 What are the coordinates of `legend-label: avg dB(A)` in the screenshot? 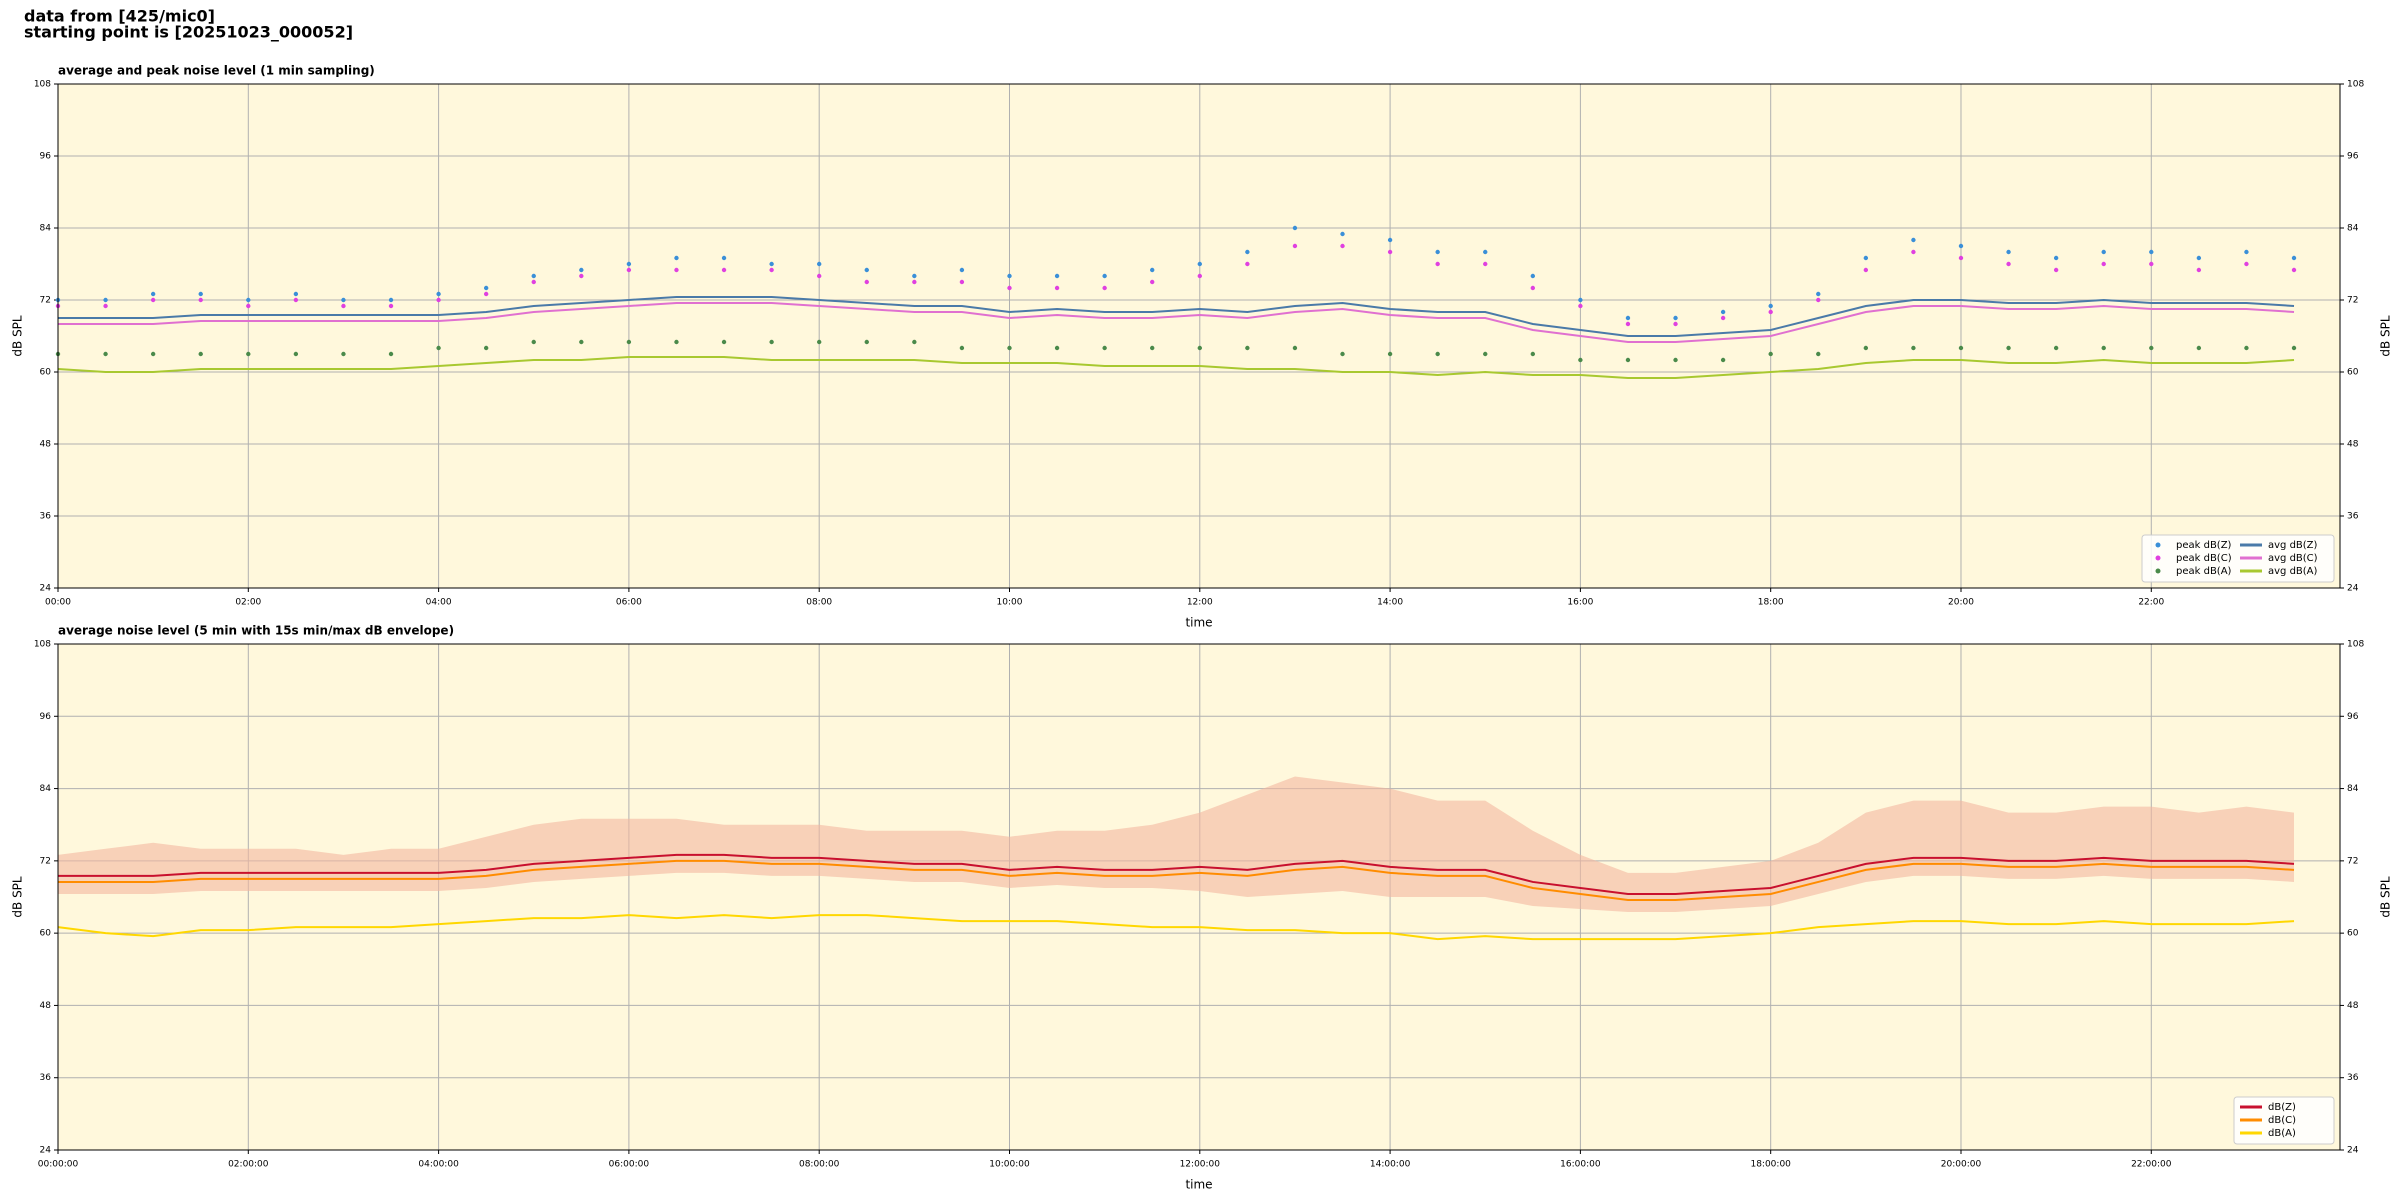 It's located at (2293, 571).